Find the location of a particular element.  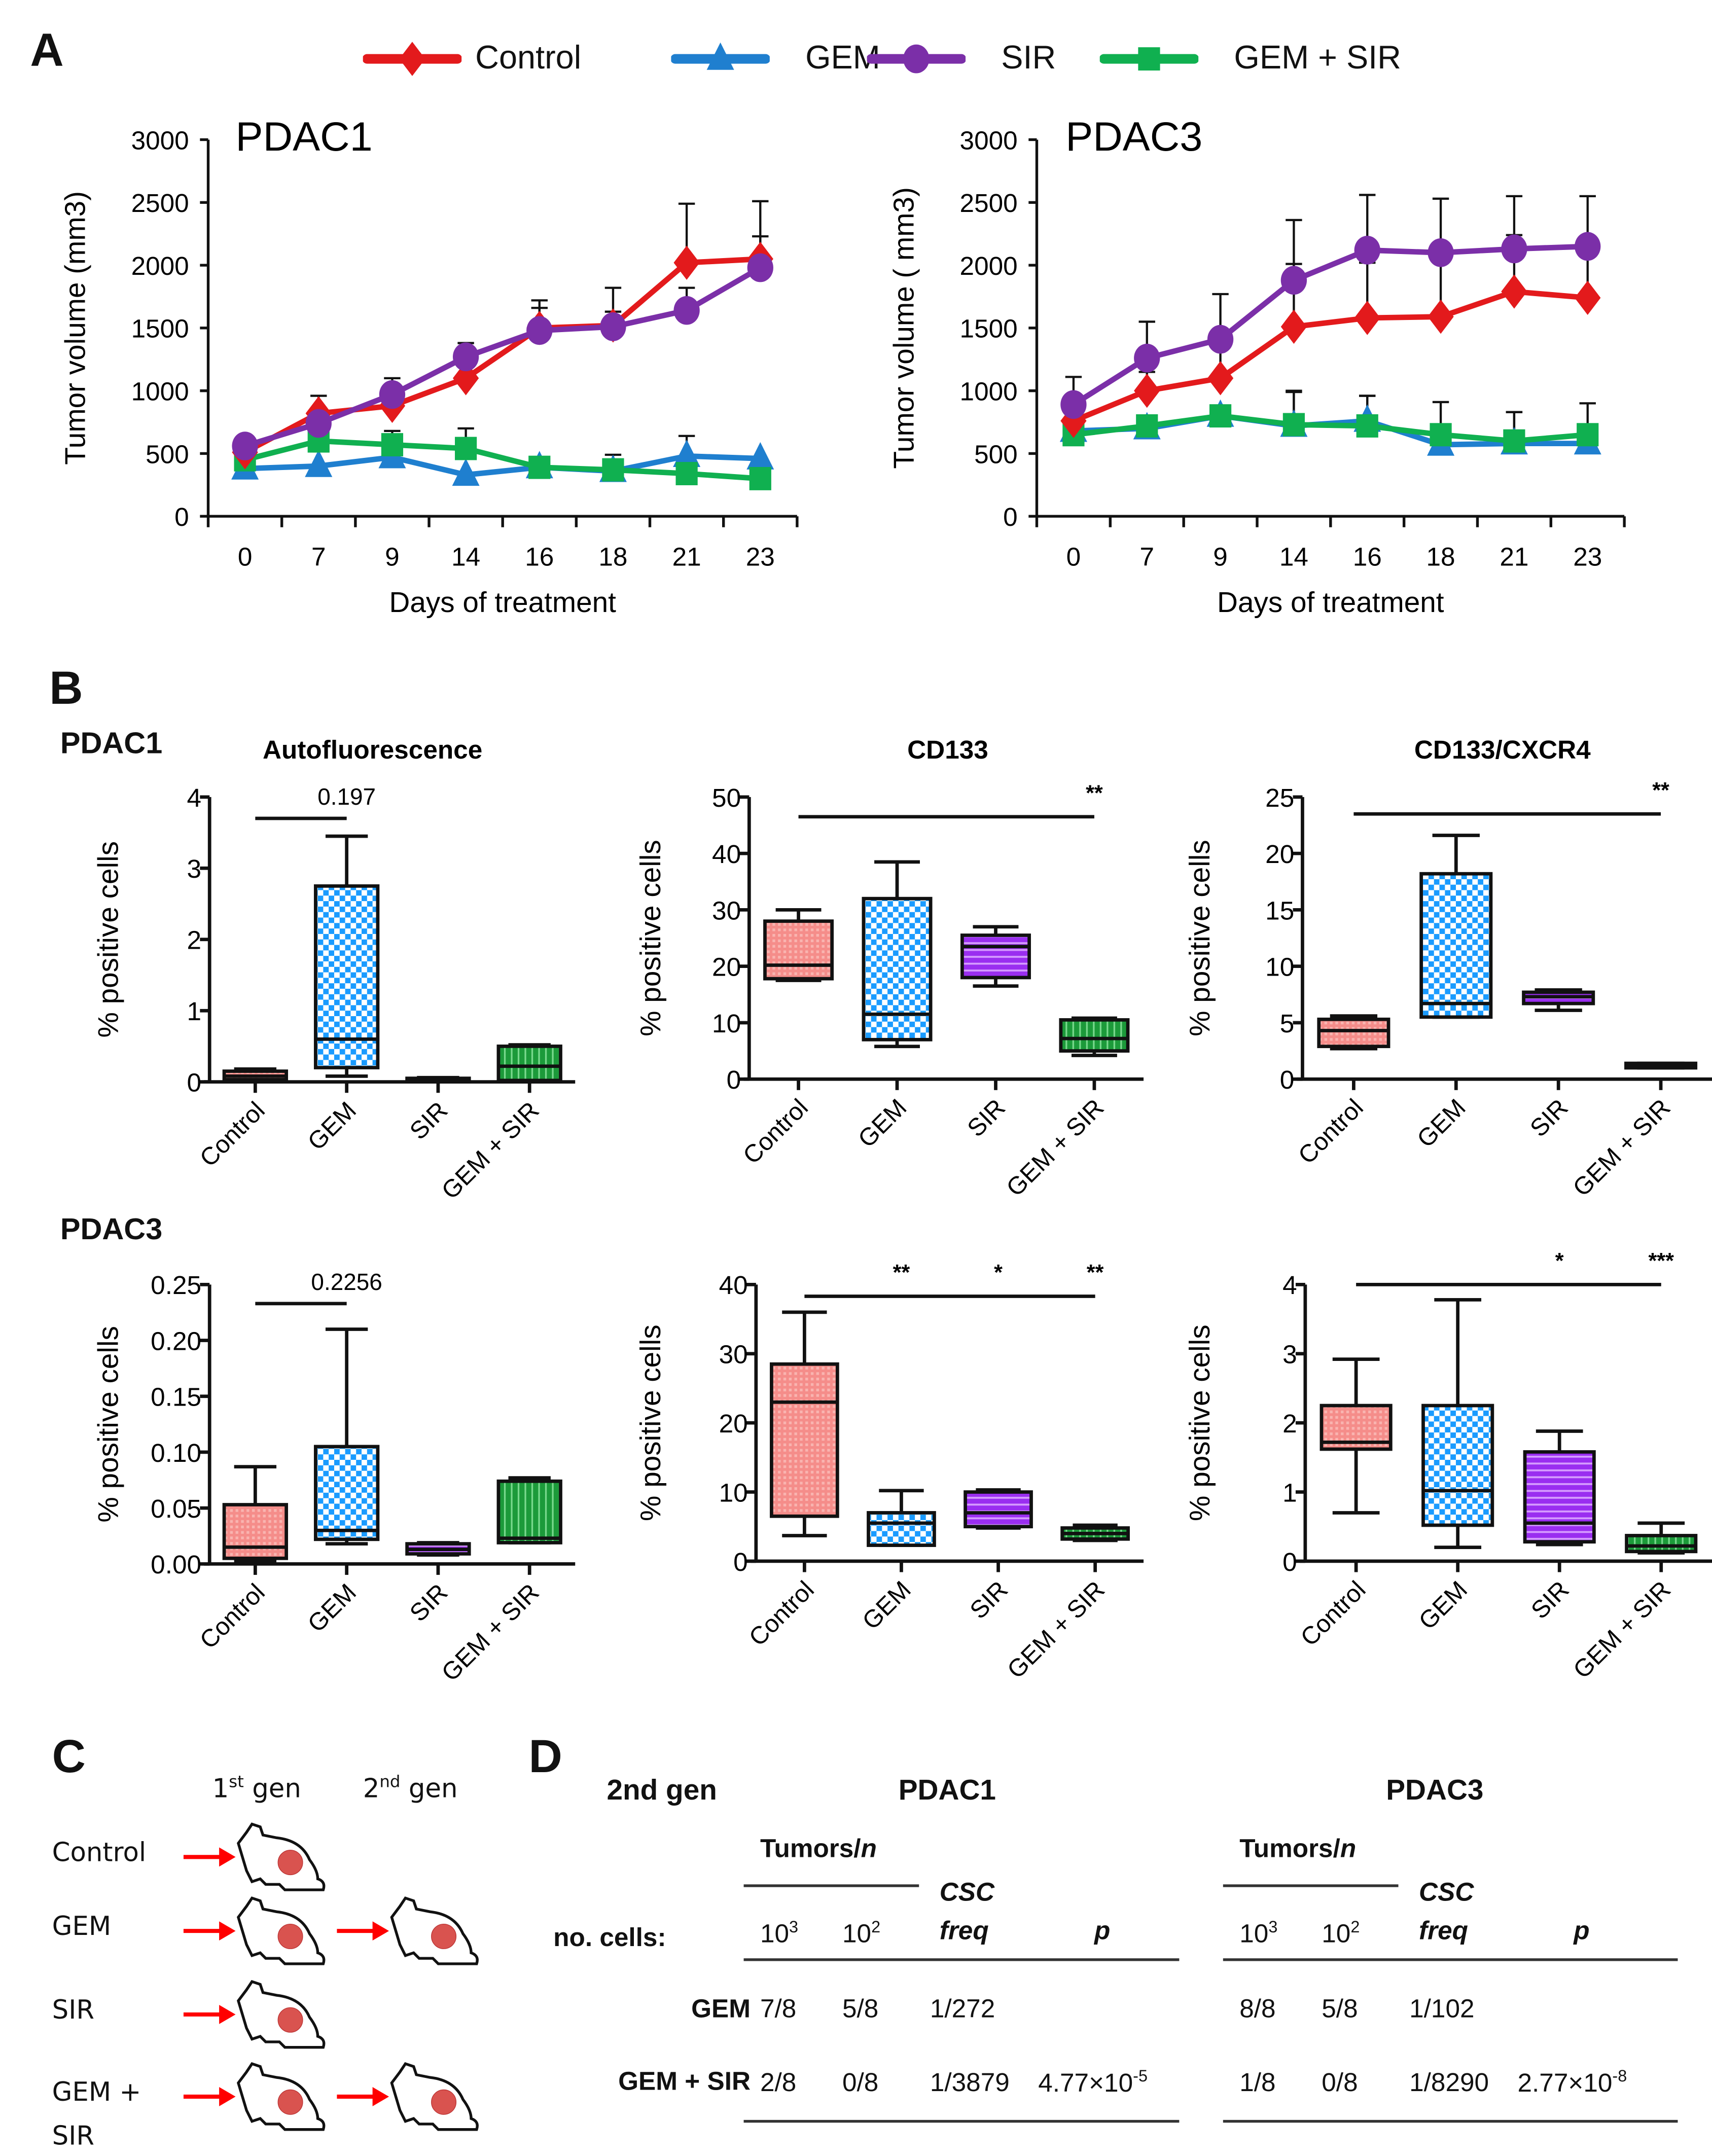

y-tick-label: 2 is located at coordinates (1290, 1423).